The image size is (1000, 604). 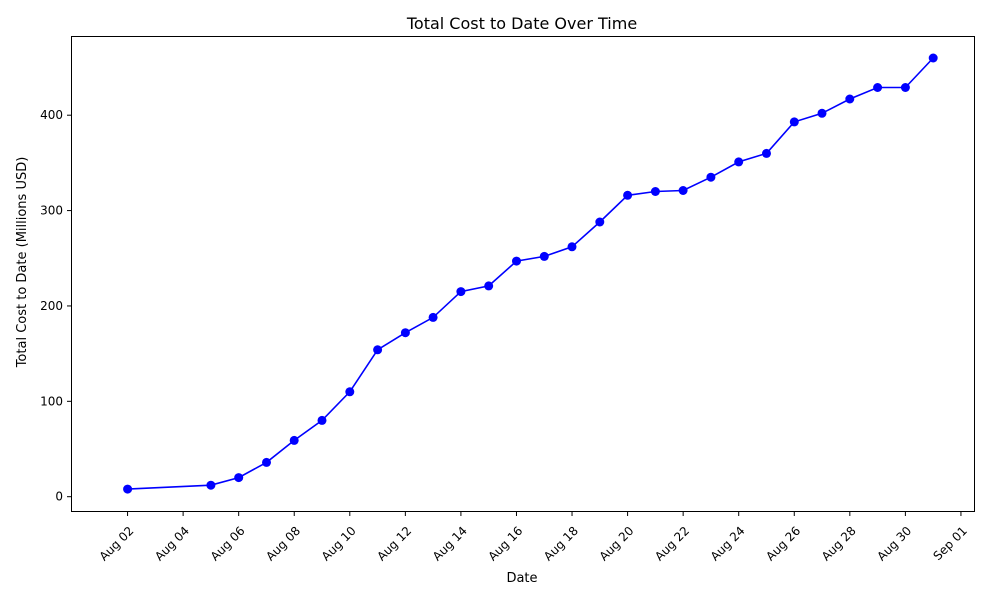 I want to click on x-axis-title: Date, so click(x=521, y=578).